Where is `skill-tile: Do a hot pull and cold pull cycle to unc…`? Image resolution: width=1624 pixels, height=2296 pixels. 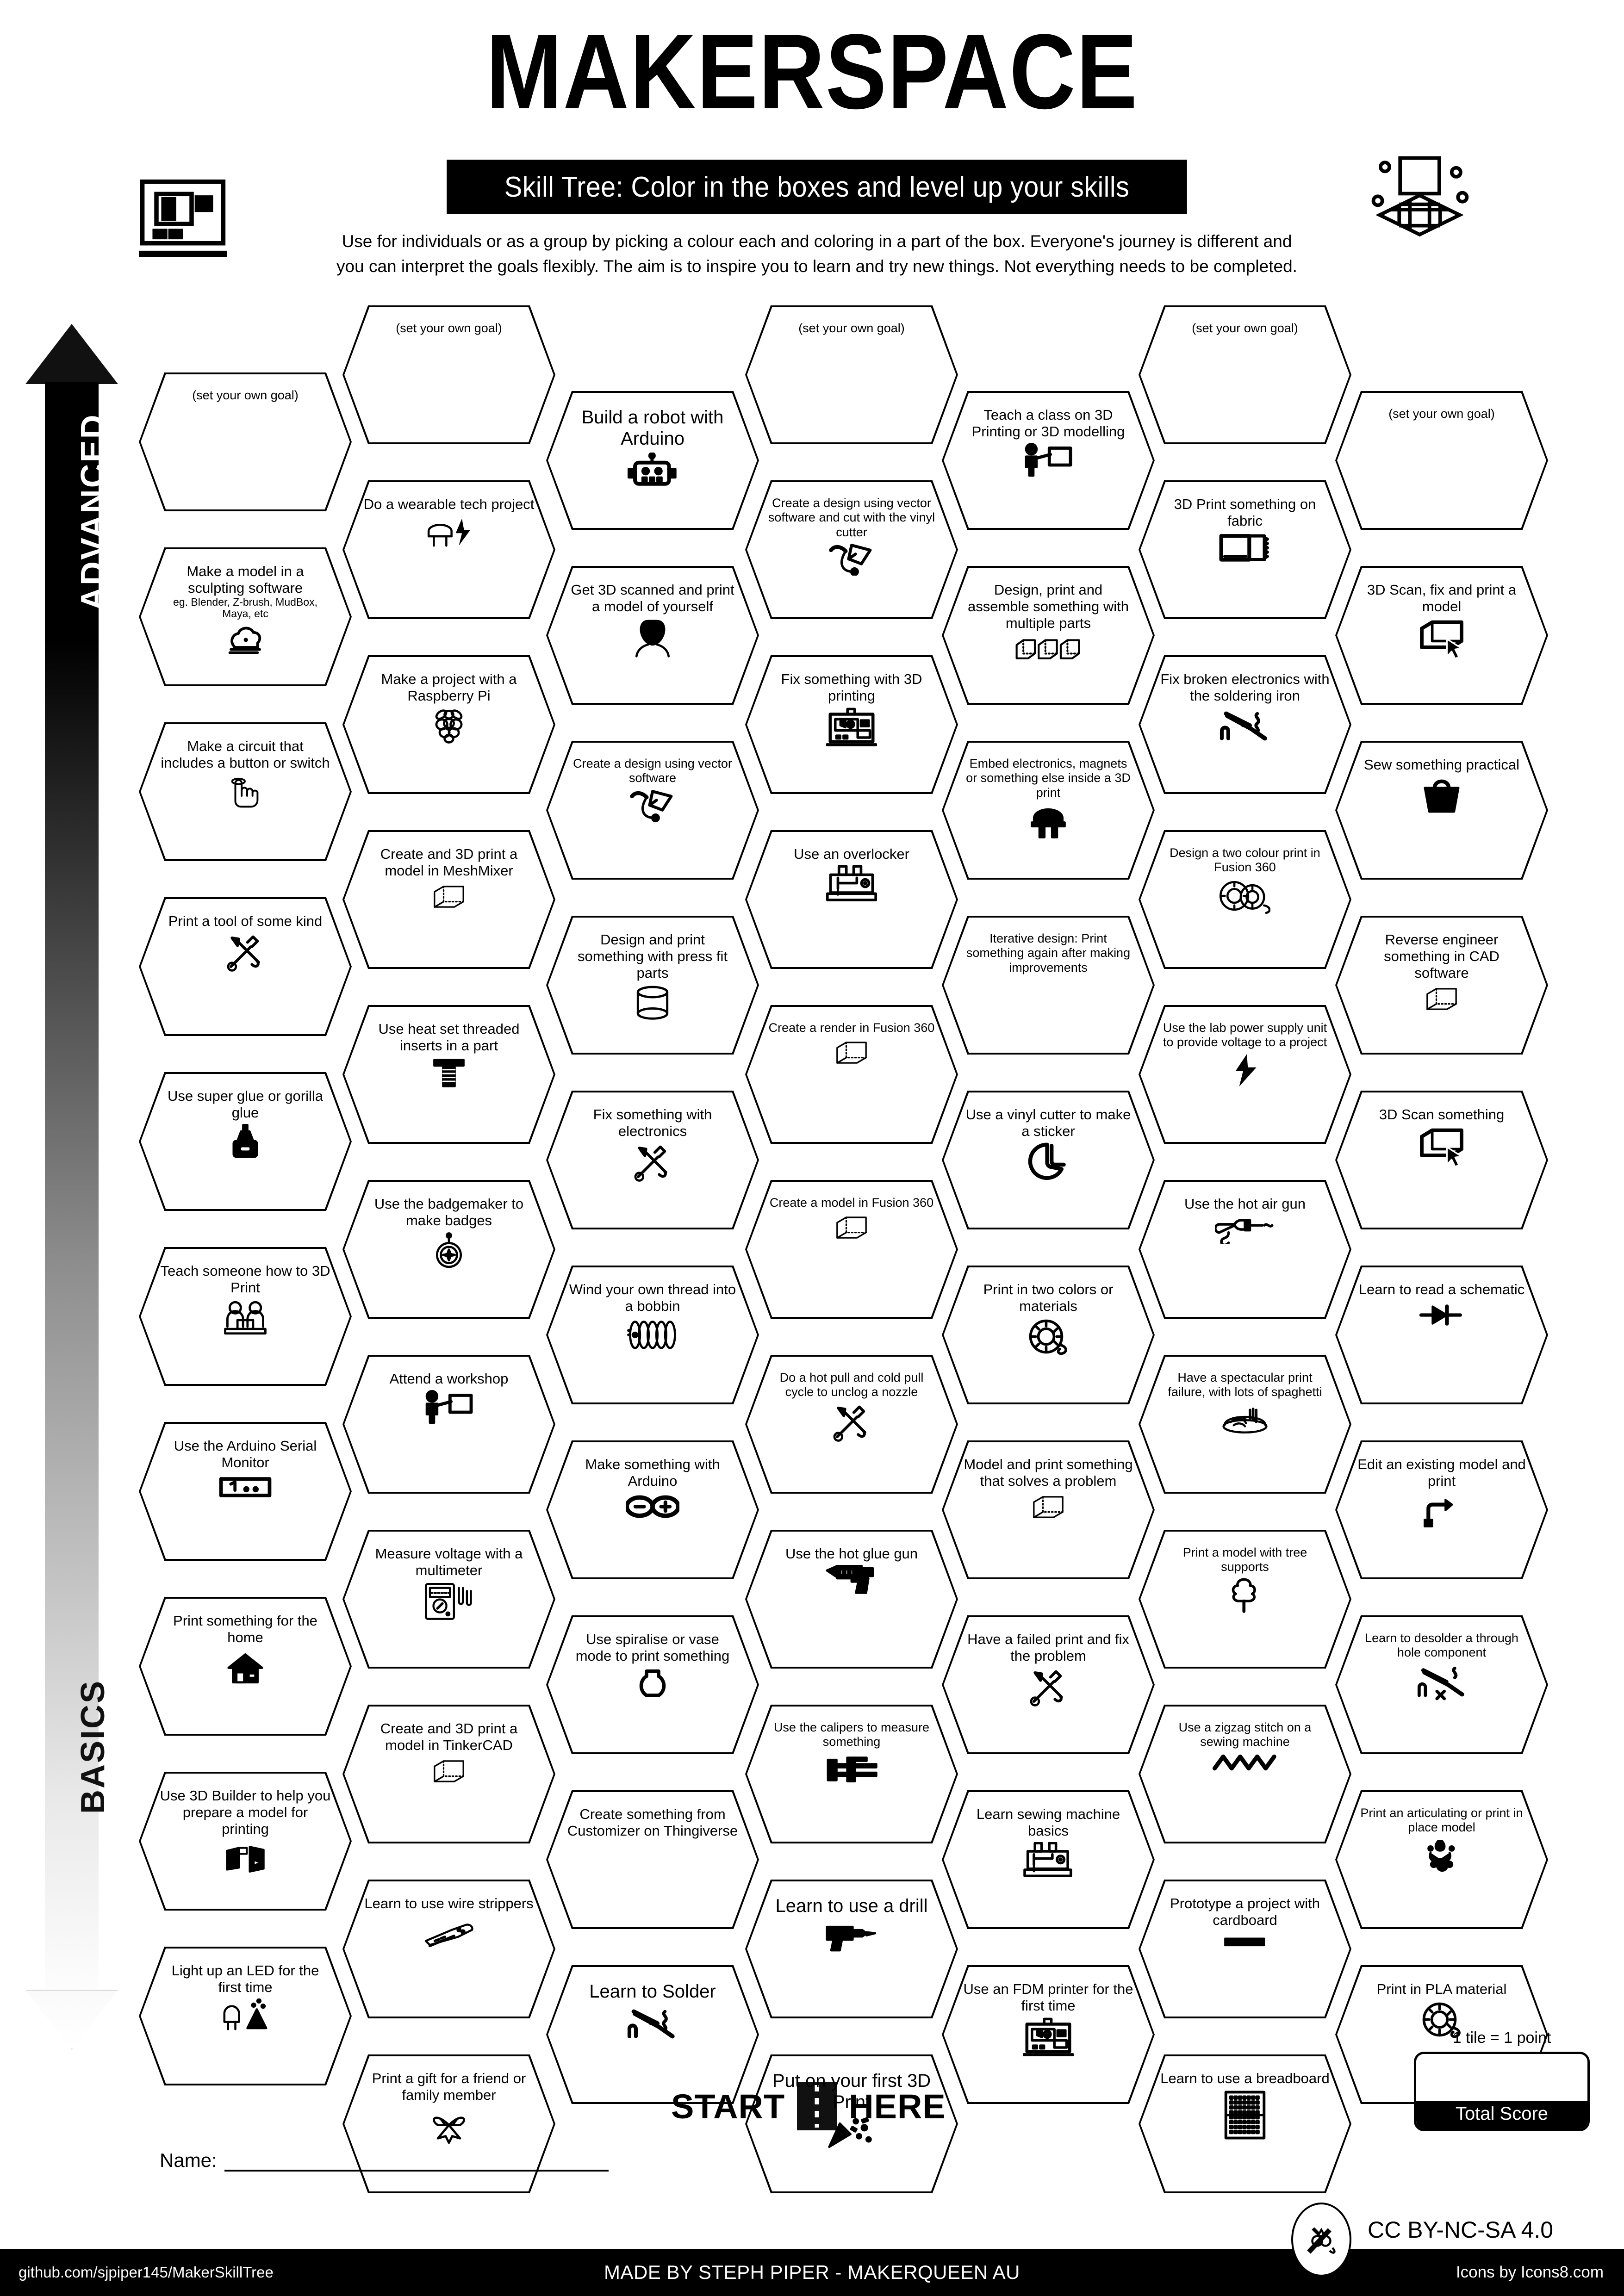
skill-tile: Do a hot pull and cold pull cycle to unc… is located at coordinates (851, 1425).